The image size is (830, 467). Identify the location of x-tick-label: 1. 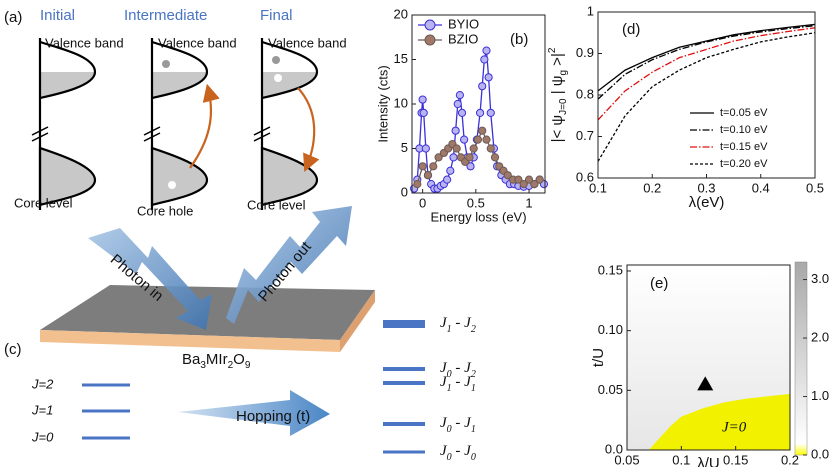
(528, 202).